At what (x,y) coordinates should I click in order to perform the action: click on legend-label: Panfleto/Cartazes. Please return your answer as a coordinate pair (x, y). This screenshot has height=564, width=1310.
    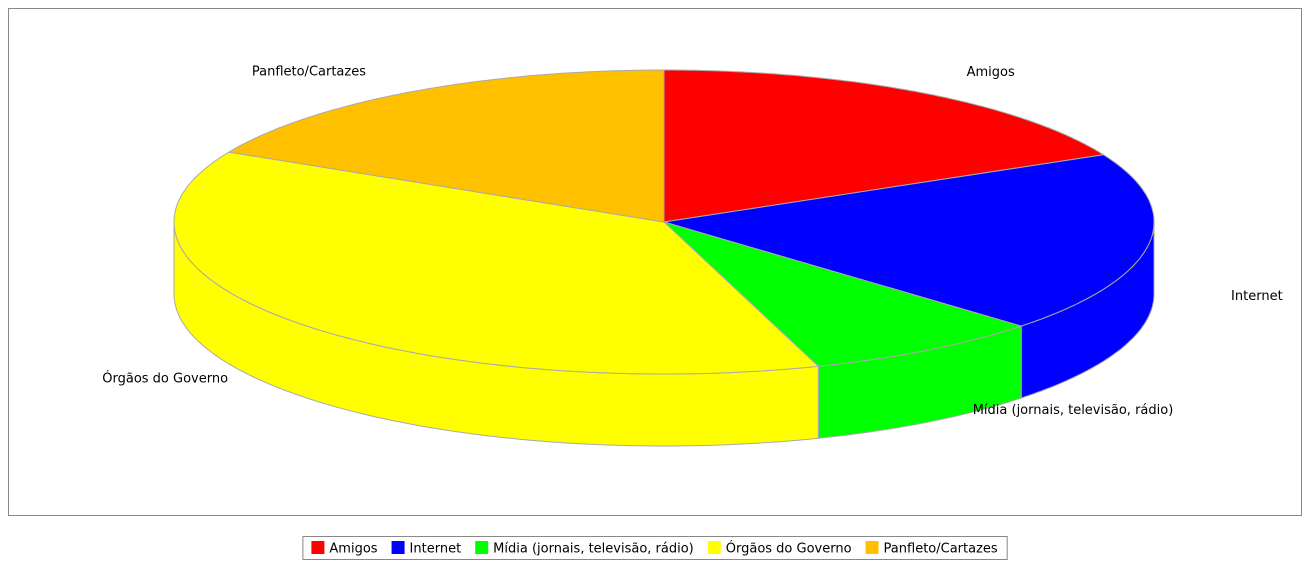
    Looking at the image, I should click on (941, 549).